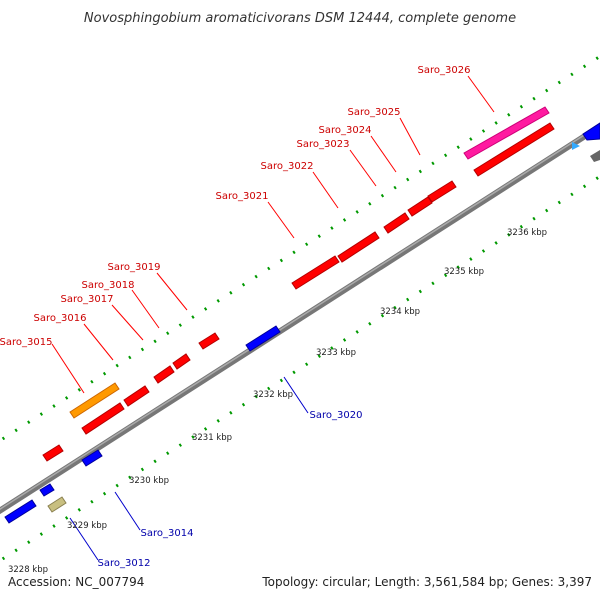  Describe the element at coordinates (595, 156) in the screenshot. I see `gene-edge-gray-block` at that location.